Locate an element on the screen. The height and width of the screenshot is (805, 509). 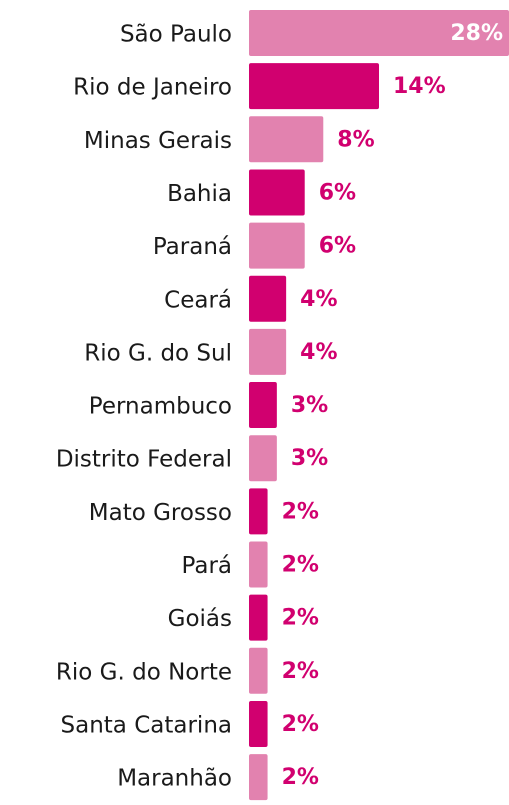
category-label: Maranhão is located at coordinates (174, 779).